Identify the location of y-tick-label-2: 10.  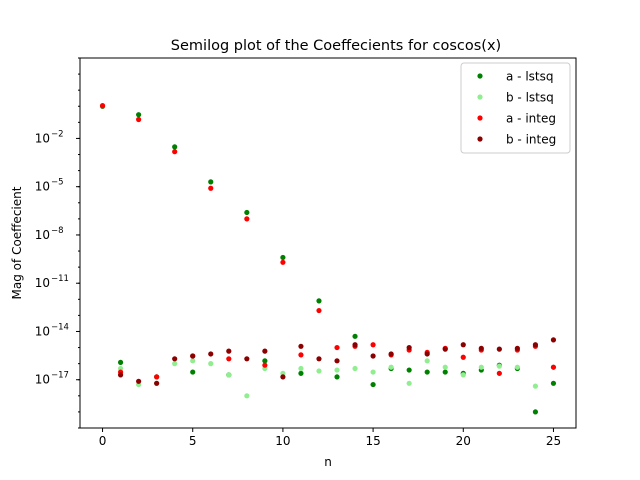
(42, 283).